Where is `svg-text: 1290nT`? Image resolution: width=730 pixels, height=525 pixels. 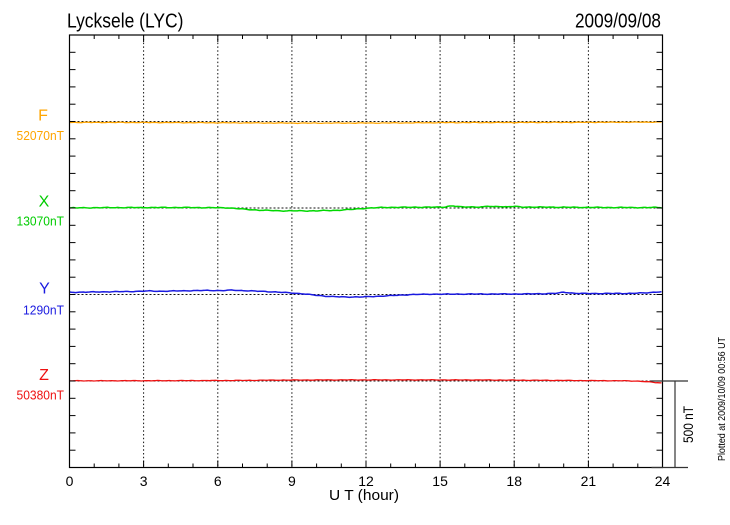 svg-text: 1290nT is located at coordinates (43, 311).